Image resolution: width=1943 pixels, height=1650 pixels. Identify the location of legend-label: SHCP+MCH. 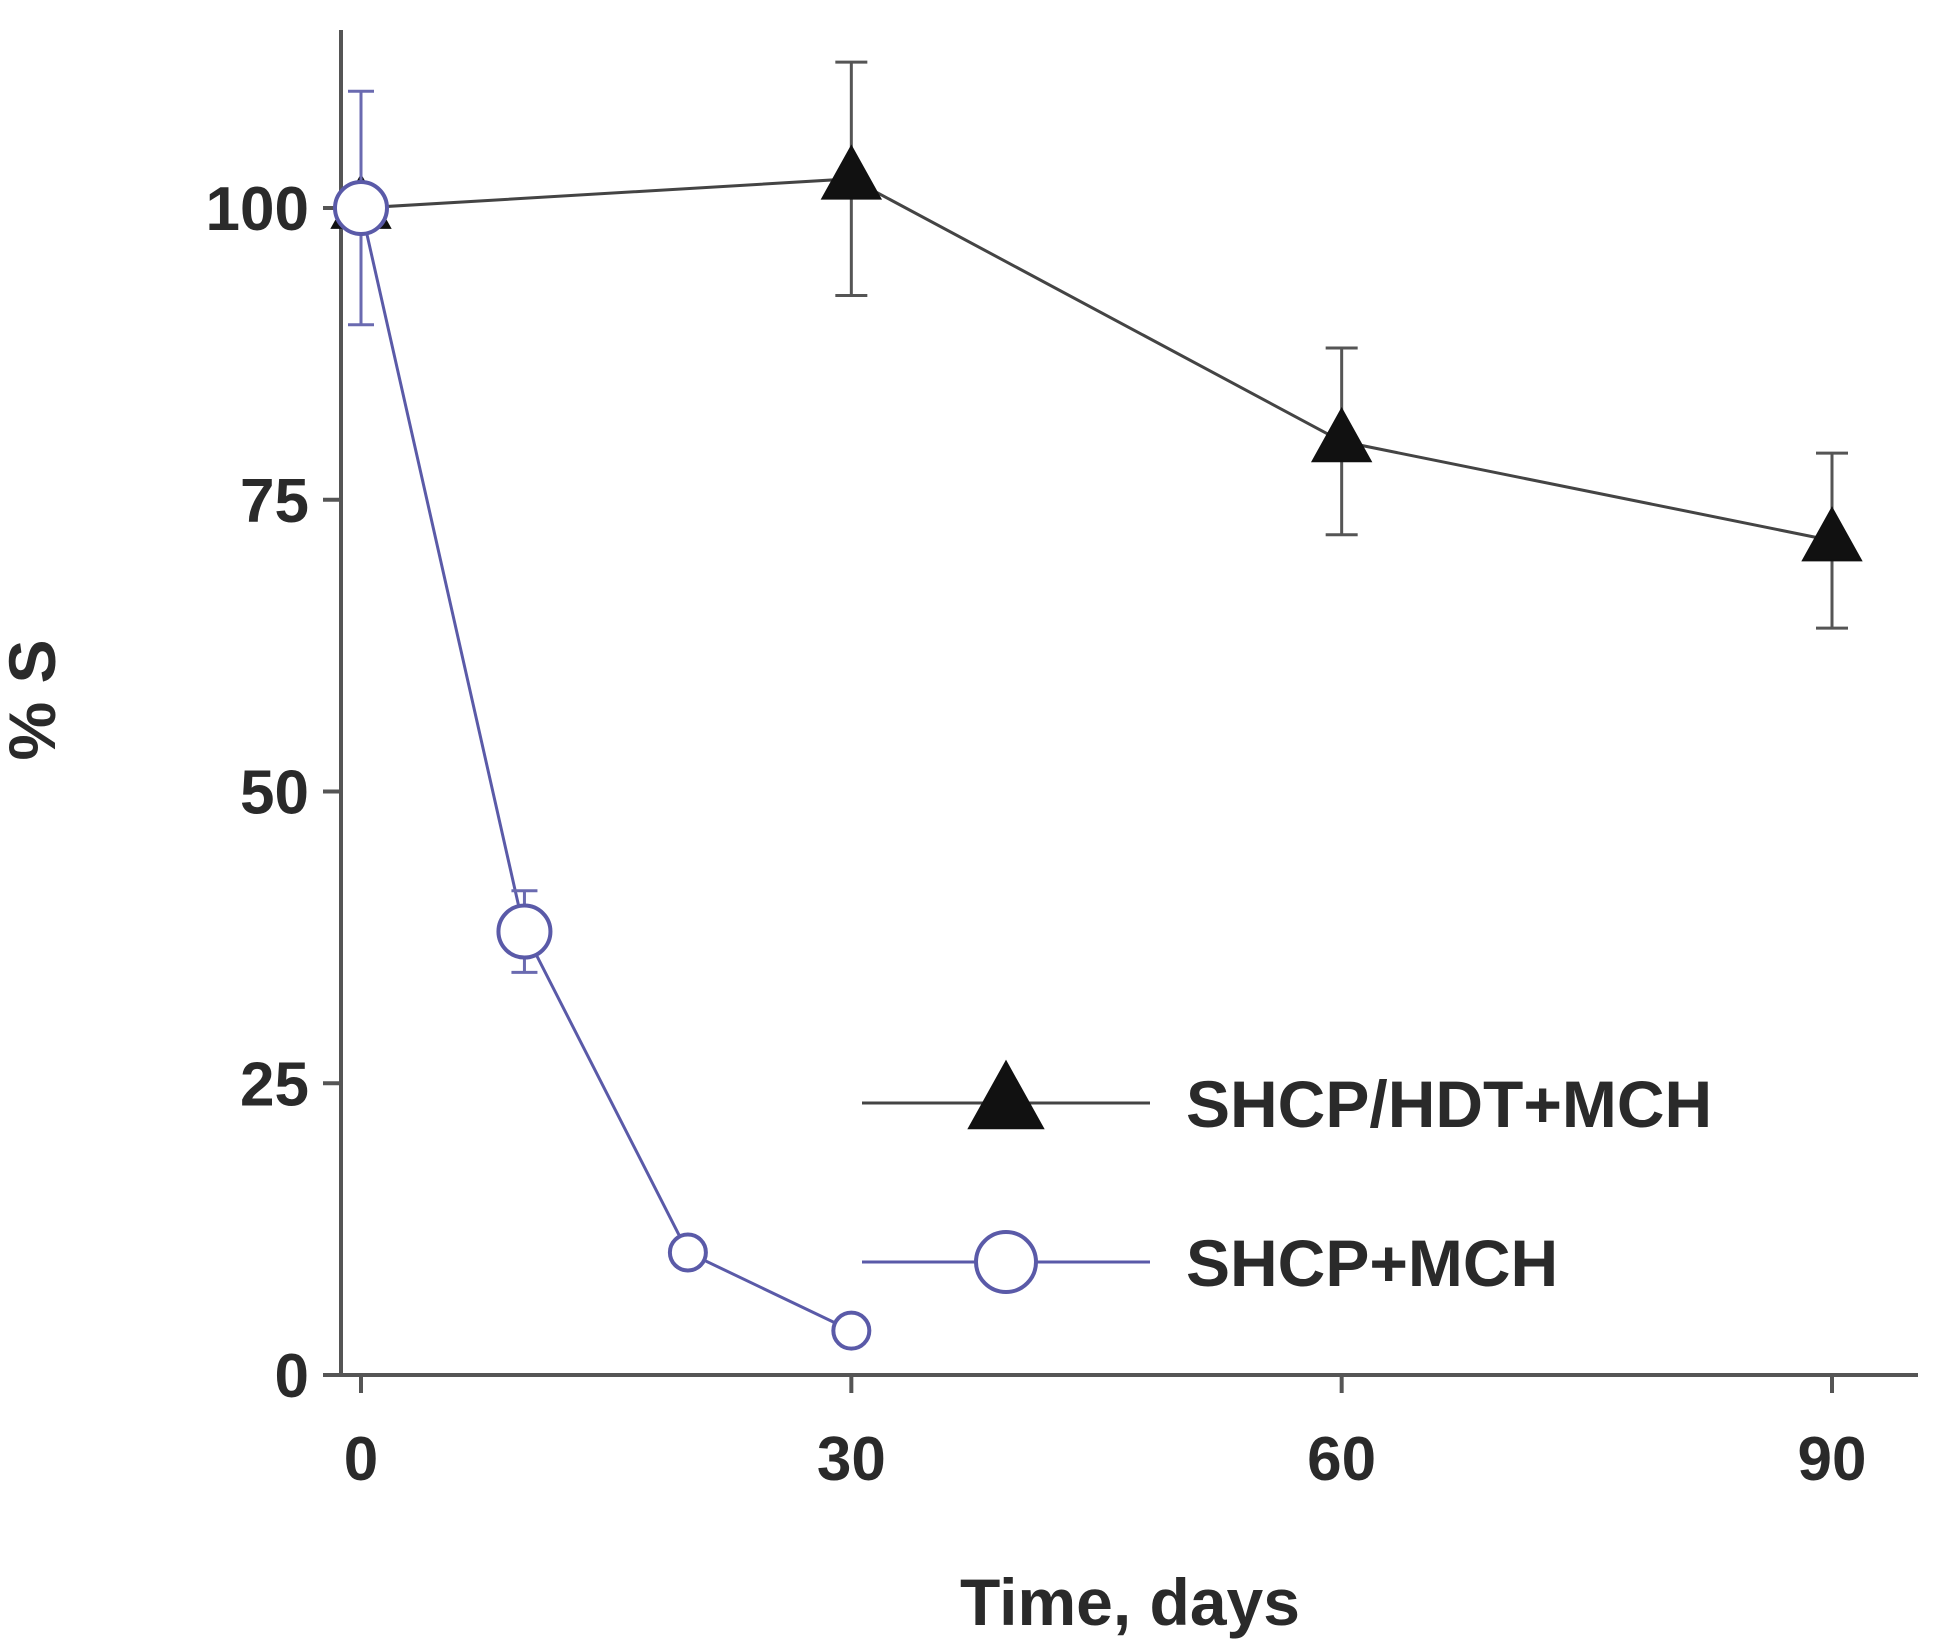
(1372, 1263).